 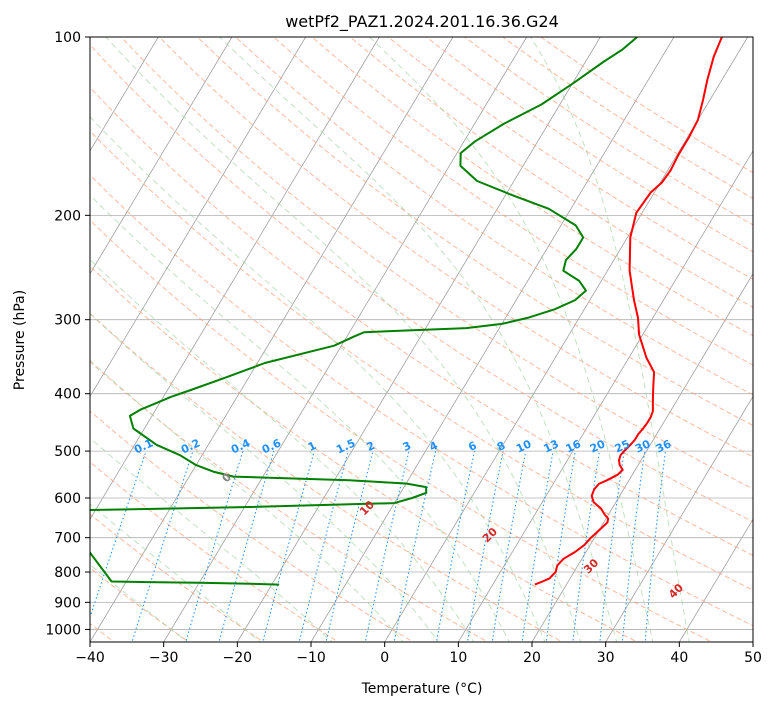 I want to click on mixing-ratio-label: 1.5, so click(x=345, y=446).